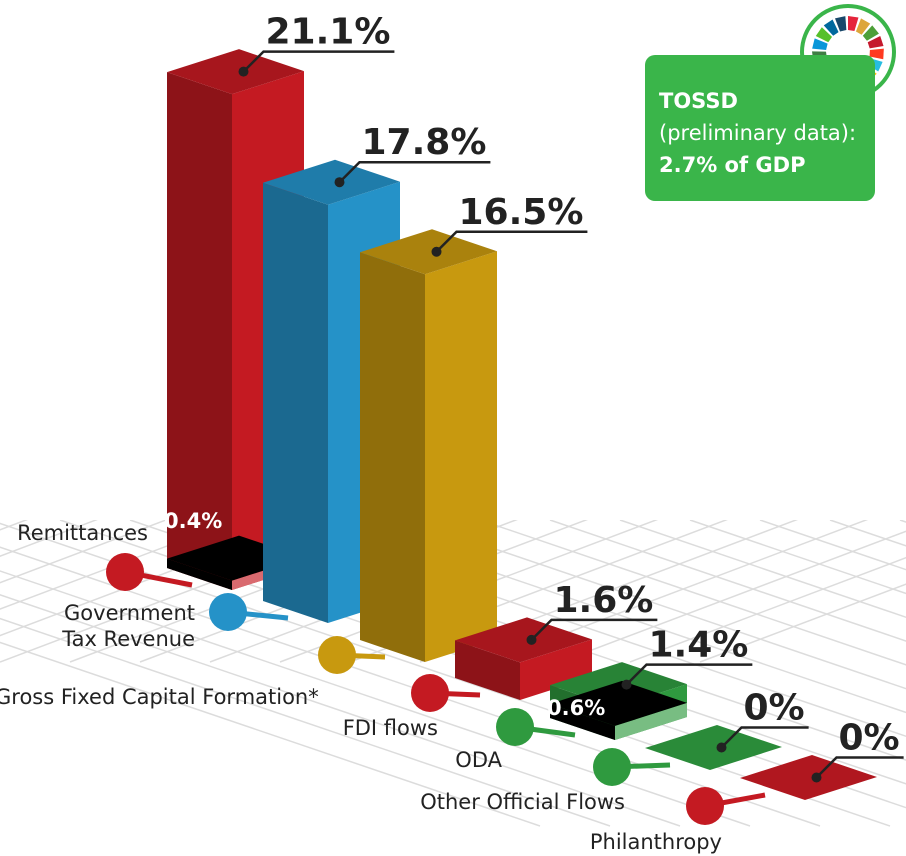 This screenshot has width=906, height=856. I want to click on segment-right, so click(651, 721).